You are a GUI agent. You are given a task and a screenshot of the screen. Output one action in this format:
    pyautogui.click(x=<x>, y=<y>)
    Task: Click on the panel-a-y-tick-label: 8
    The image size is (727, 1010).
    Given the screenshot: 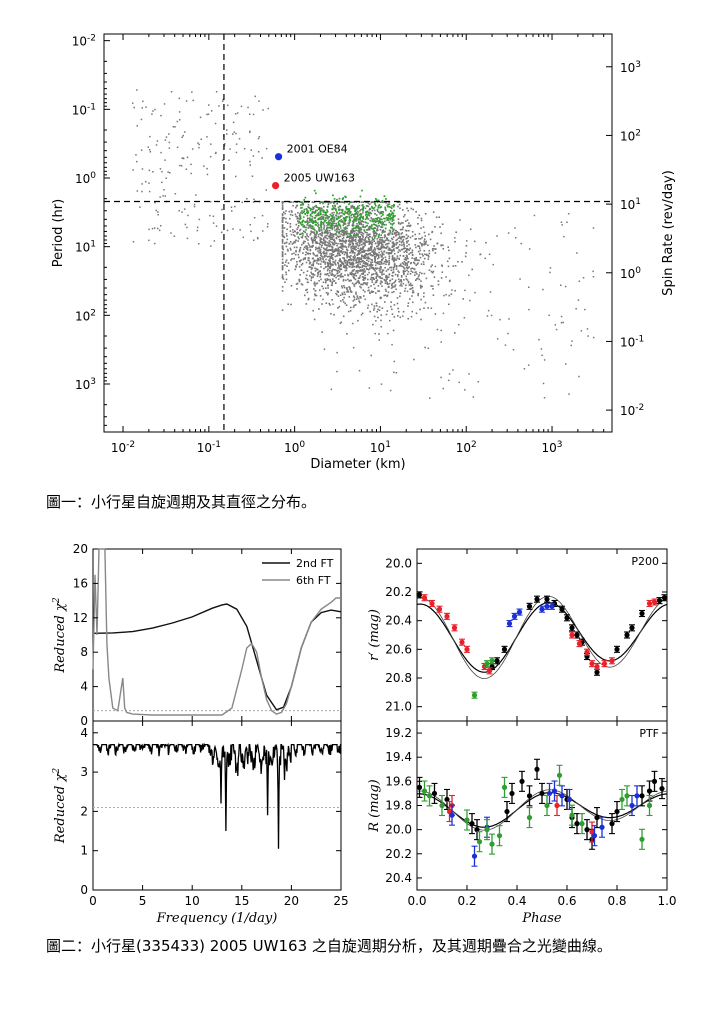 What is the action you would take?
    pyautogui.click(x=84, y=652)
    